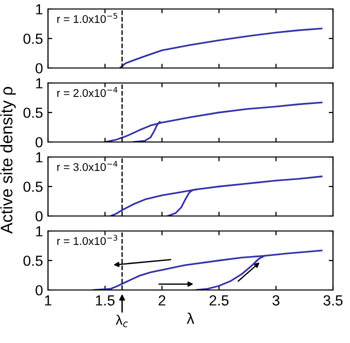 This screenshot has height=343, width=350. I want to click on annotation: r = 1.0x10$^{−3}$, so click(87, 239).